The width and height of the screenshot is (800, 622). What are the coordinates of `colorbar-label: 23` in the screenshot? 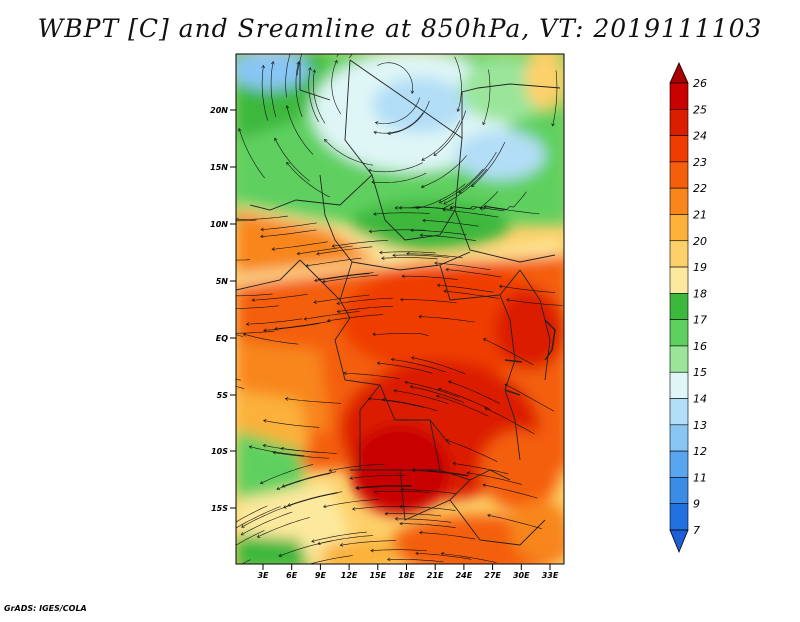 It's located at (700, 162).